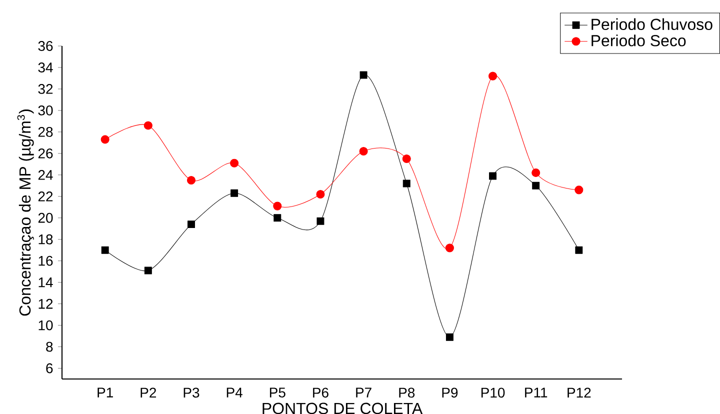 This screenshot has width=720, height=414. Describe the element at coordinates (45, 303) in the screenshot. I see `y-tick-label: 12` at that location.